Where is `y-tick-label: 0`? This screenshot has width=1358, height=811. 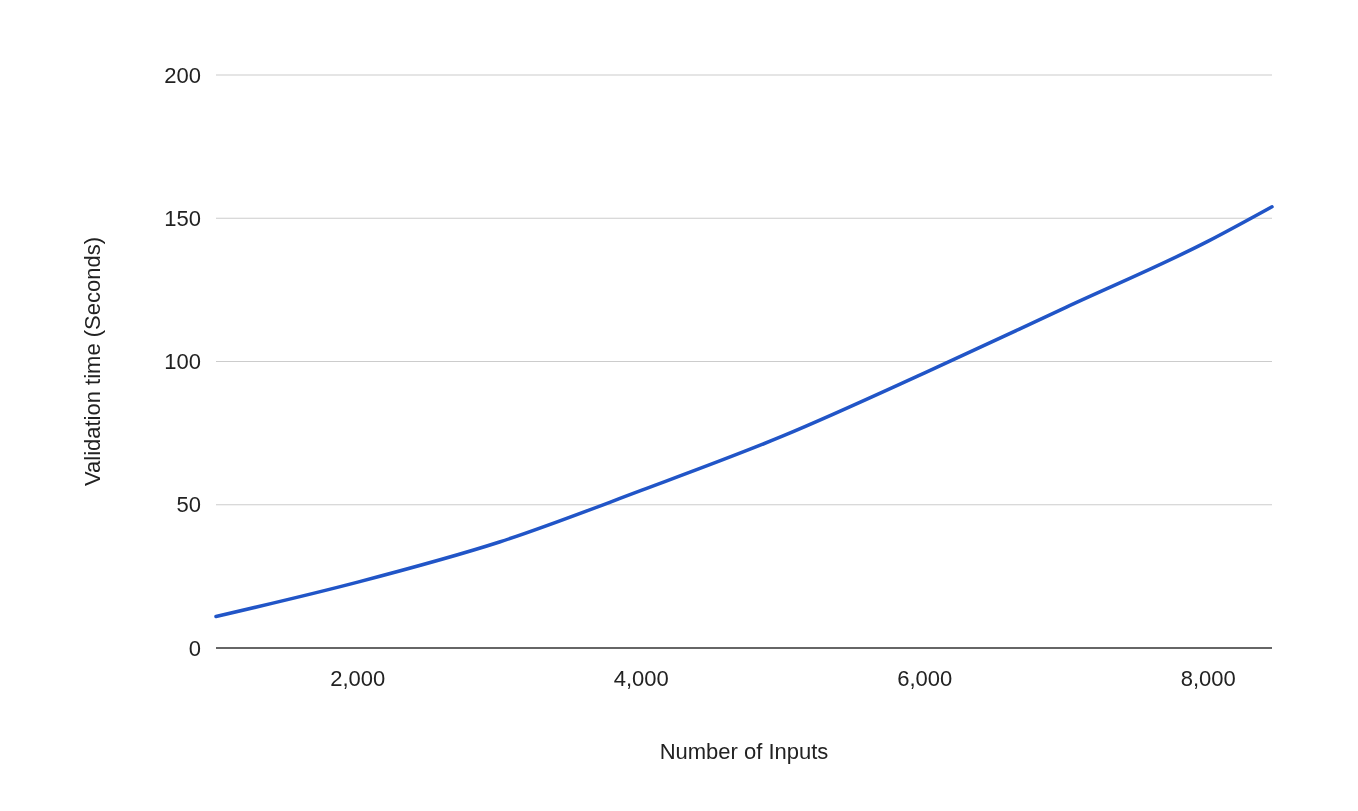 y-tick-label: 0 is located at coordinates (194, 648).